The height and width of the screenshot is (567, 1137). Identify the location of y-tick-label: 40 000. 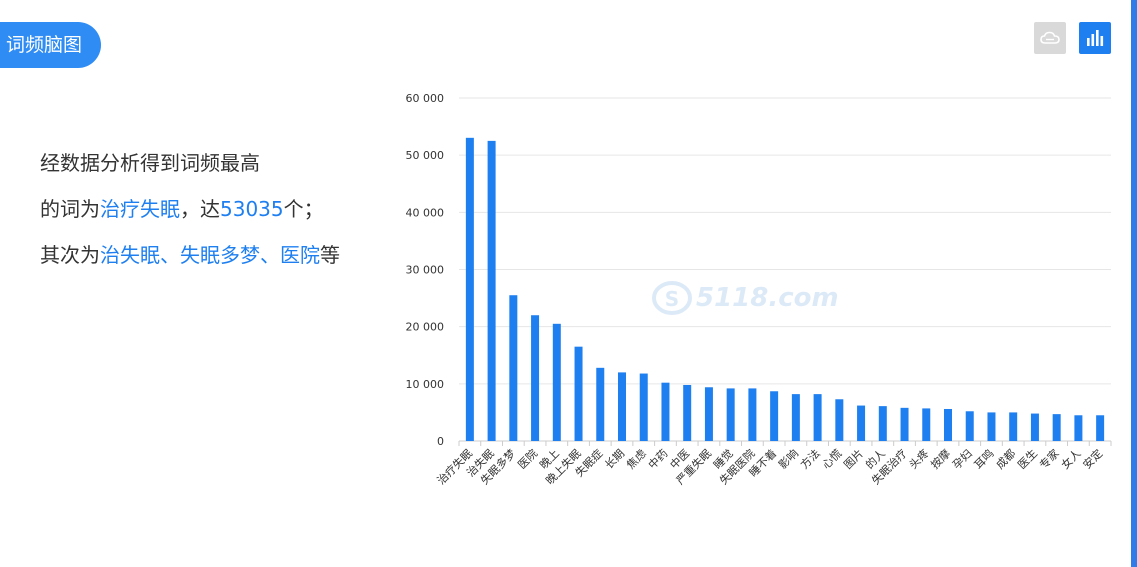
(425, 212).